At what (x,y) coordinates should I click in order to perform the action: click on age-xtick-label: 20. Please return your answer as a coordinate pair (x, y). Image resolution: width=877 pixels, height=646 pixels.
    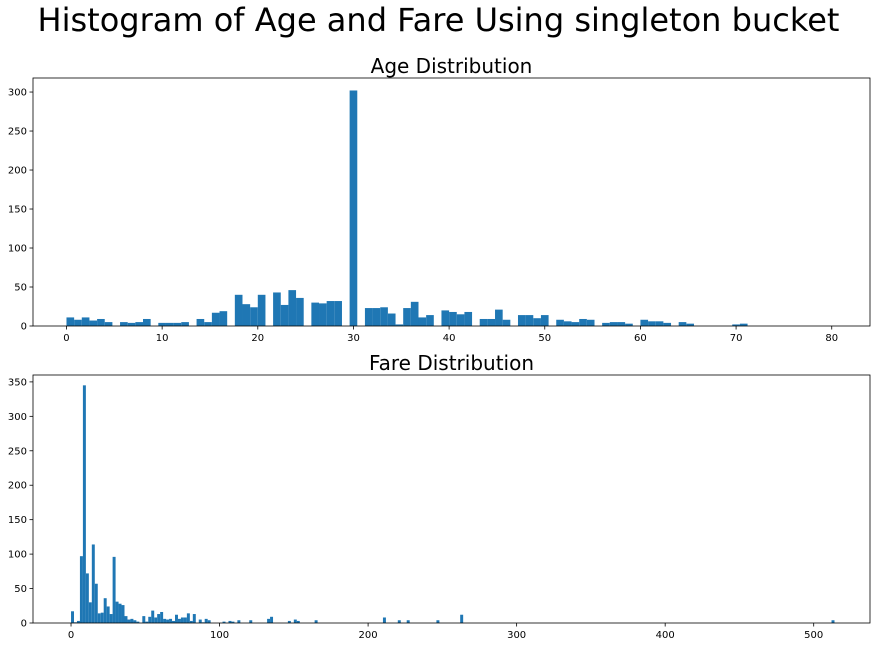
    Looking at the image, I should click on (257, 338).